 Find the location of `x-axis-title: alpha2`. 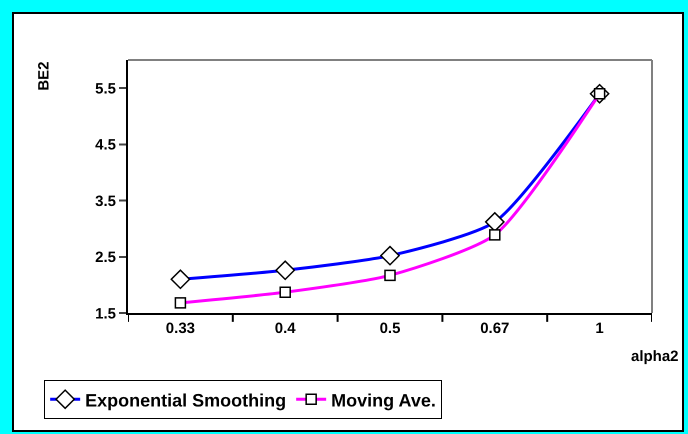

x-axis-title: alpha2 is located at coordinates (655, 356).